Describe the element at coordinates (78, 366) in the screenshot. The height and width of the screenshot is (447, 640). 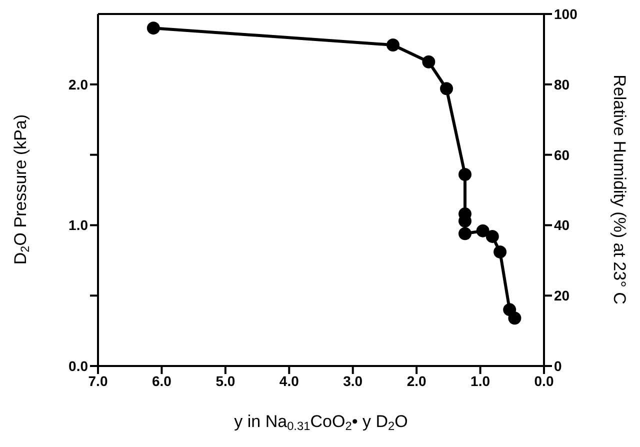
I see `y-tick-label: 0.0` at that location.